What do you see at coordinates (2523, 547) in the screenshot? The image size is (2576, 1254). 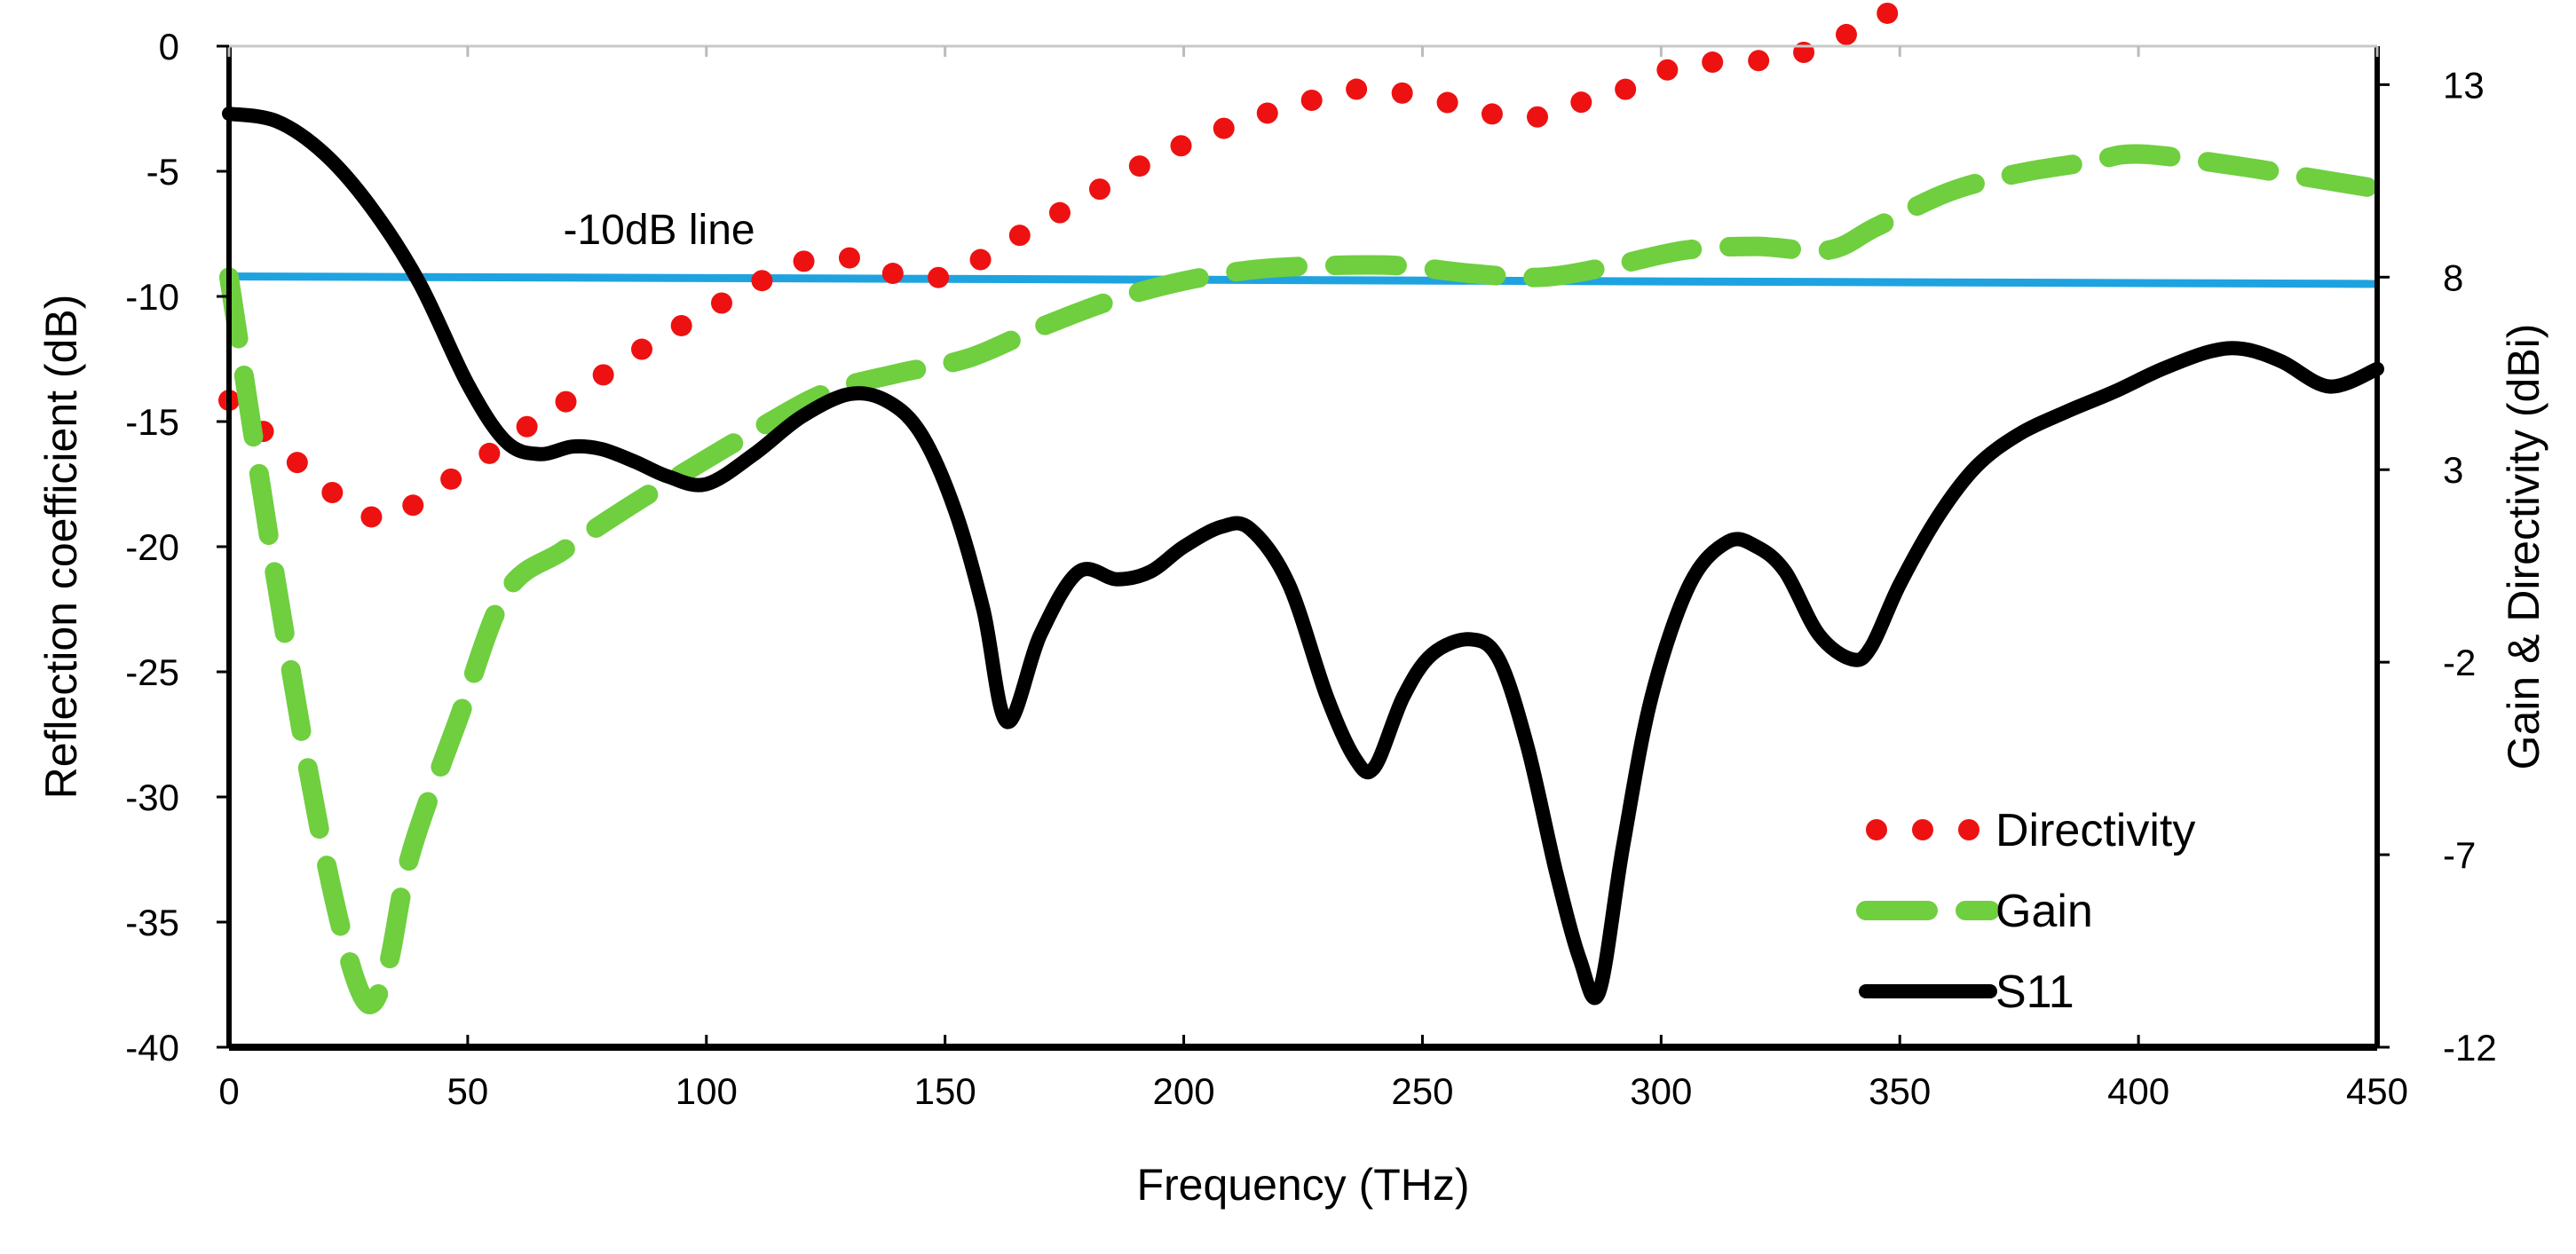 I see `y-axis-right-title: Gain & Directivity (dBi)` at bounding box center [2523, 547].